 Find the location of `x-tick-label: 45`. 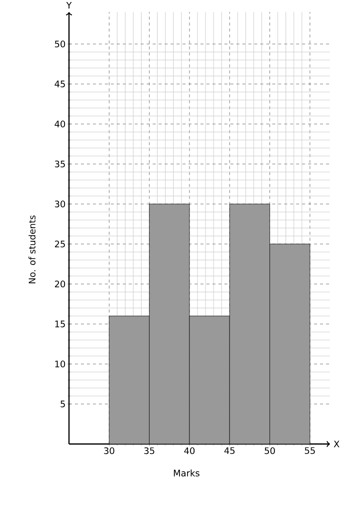

x-tick-label: 45 is located at coordinates (229, 450).